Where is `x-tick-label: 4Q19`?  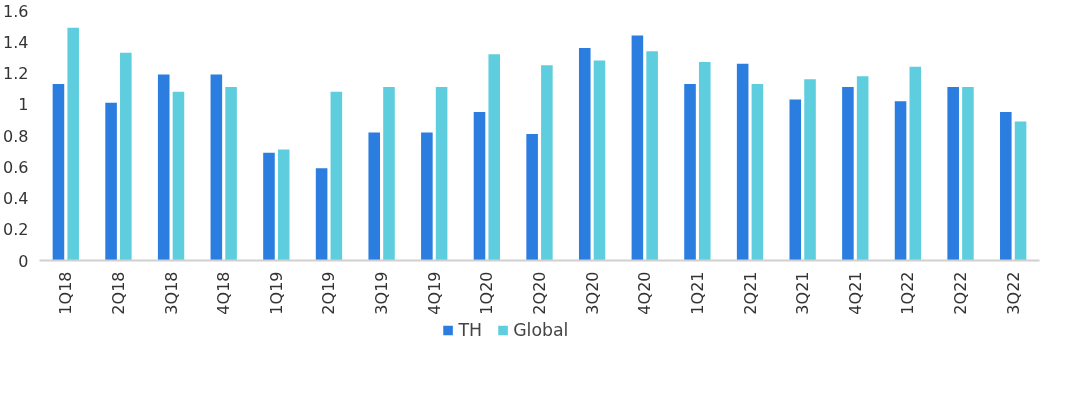
x-tick-label: 4Q19 is located at coordinates (434, 293).